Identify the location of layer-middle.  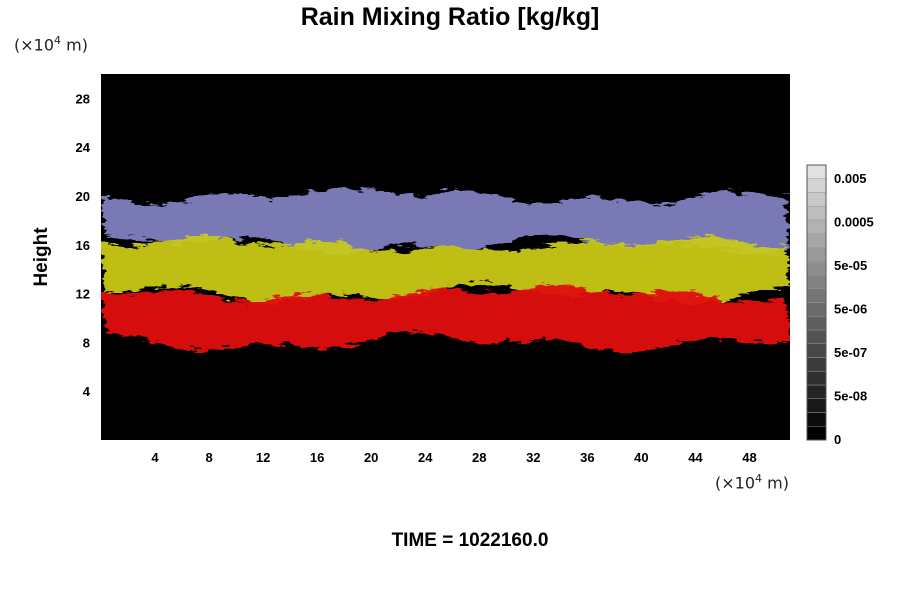
(445, 270).